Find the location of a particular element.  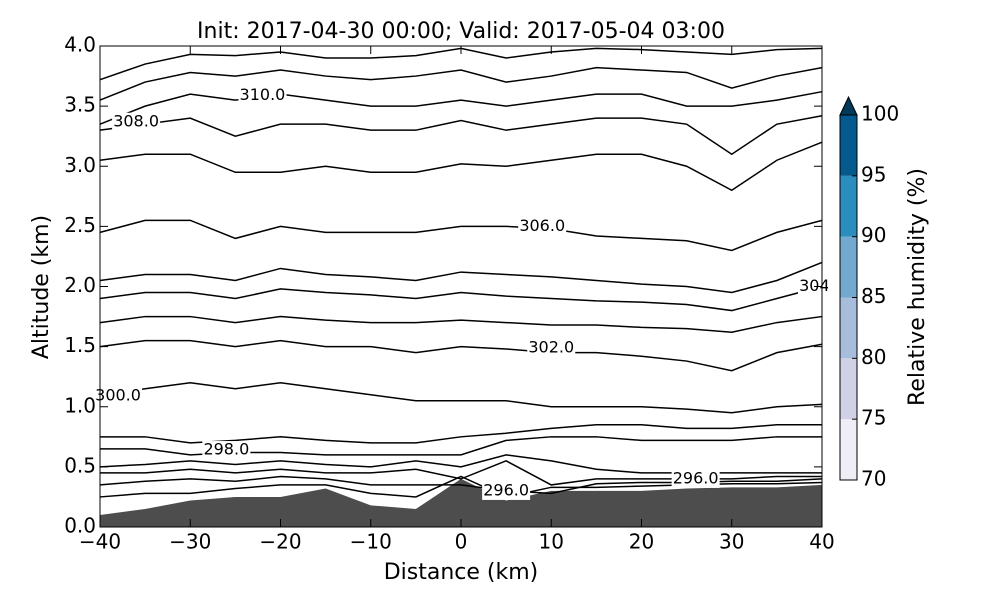

colorbar-tick-label: 80 is located at coordinates (873, 357).